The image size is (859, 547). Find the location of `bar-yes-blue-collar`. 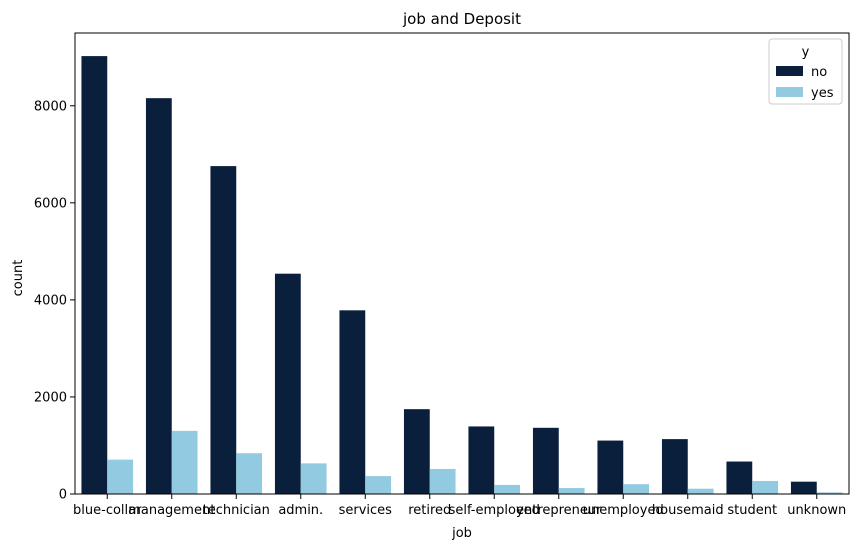

bar-yes-blue-collar is located at coordinates (120, 476).